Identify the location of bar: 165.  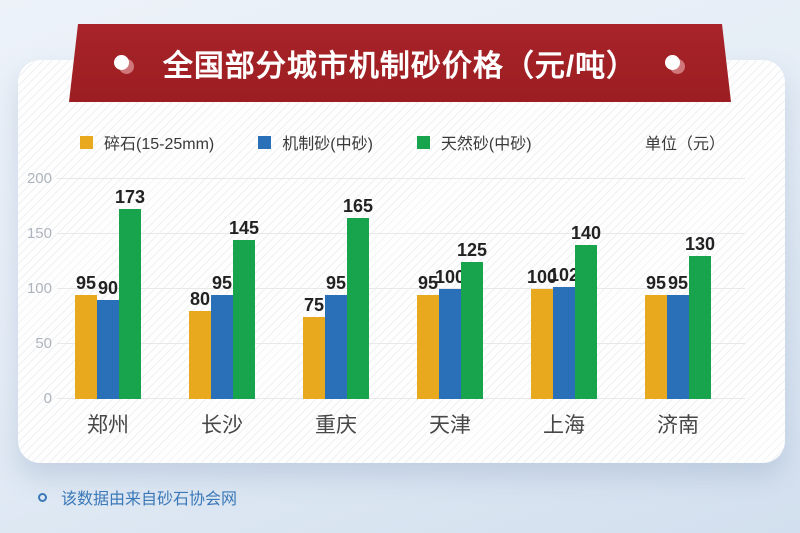
(358, 297).